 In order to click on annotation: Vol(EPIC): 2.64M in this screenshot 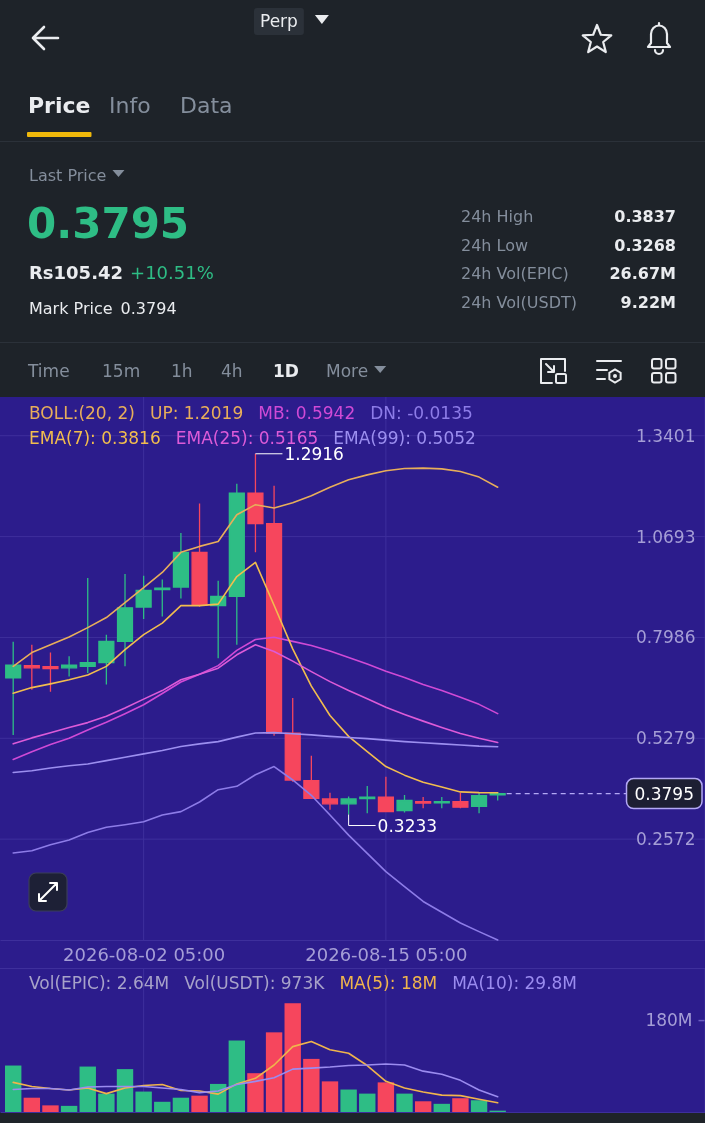, I will do `click(99, 983)`.